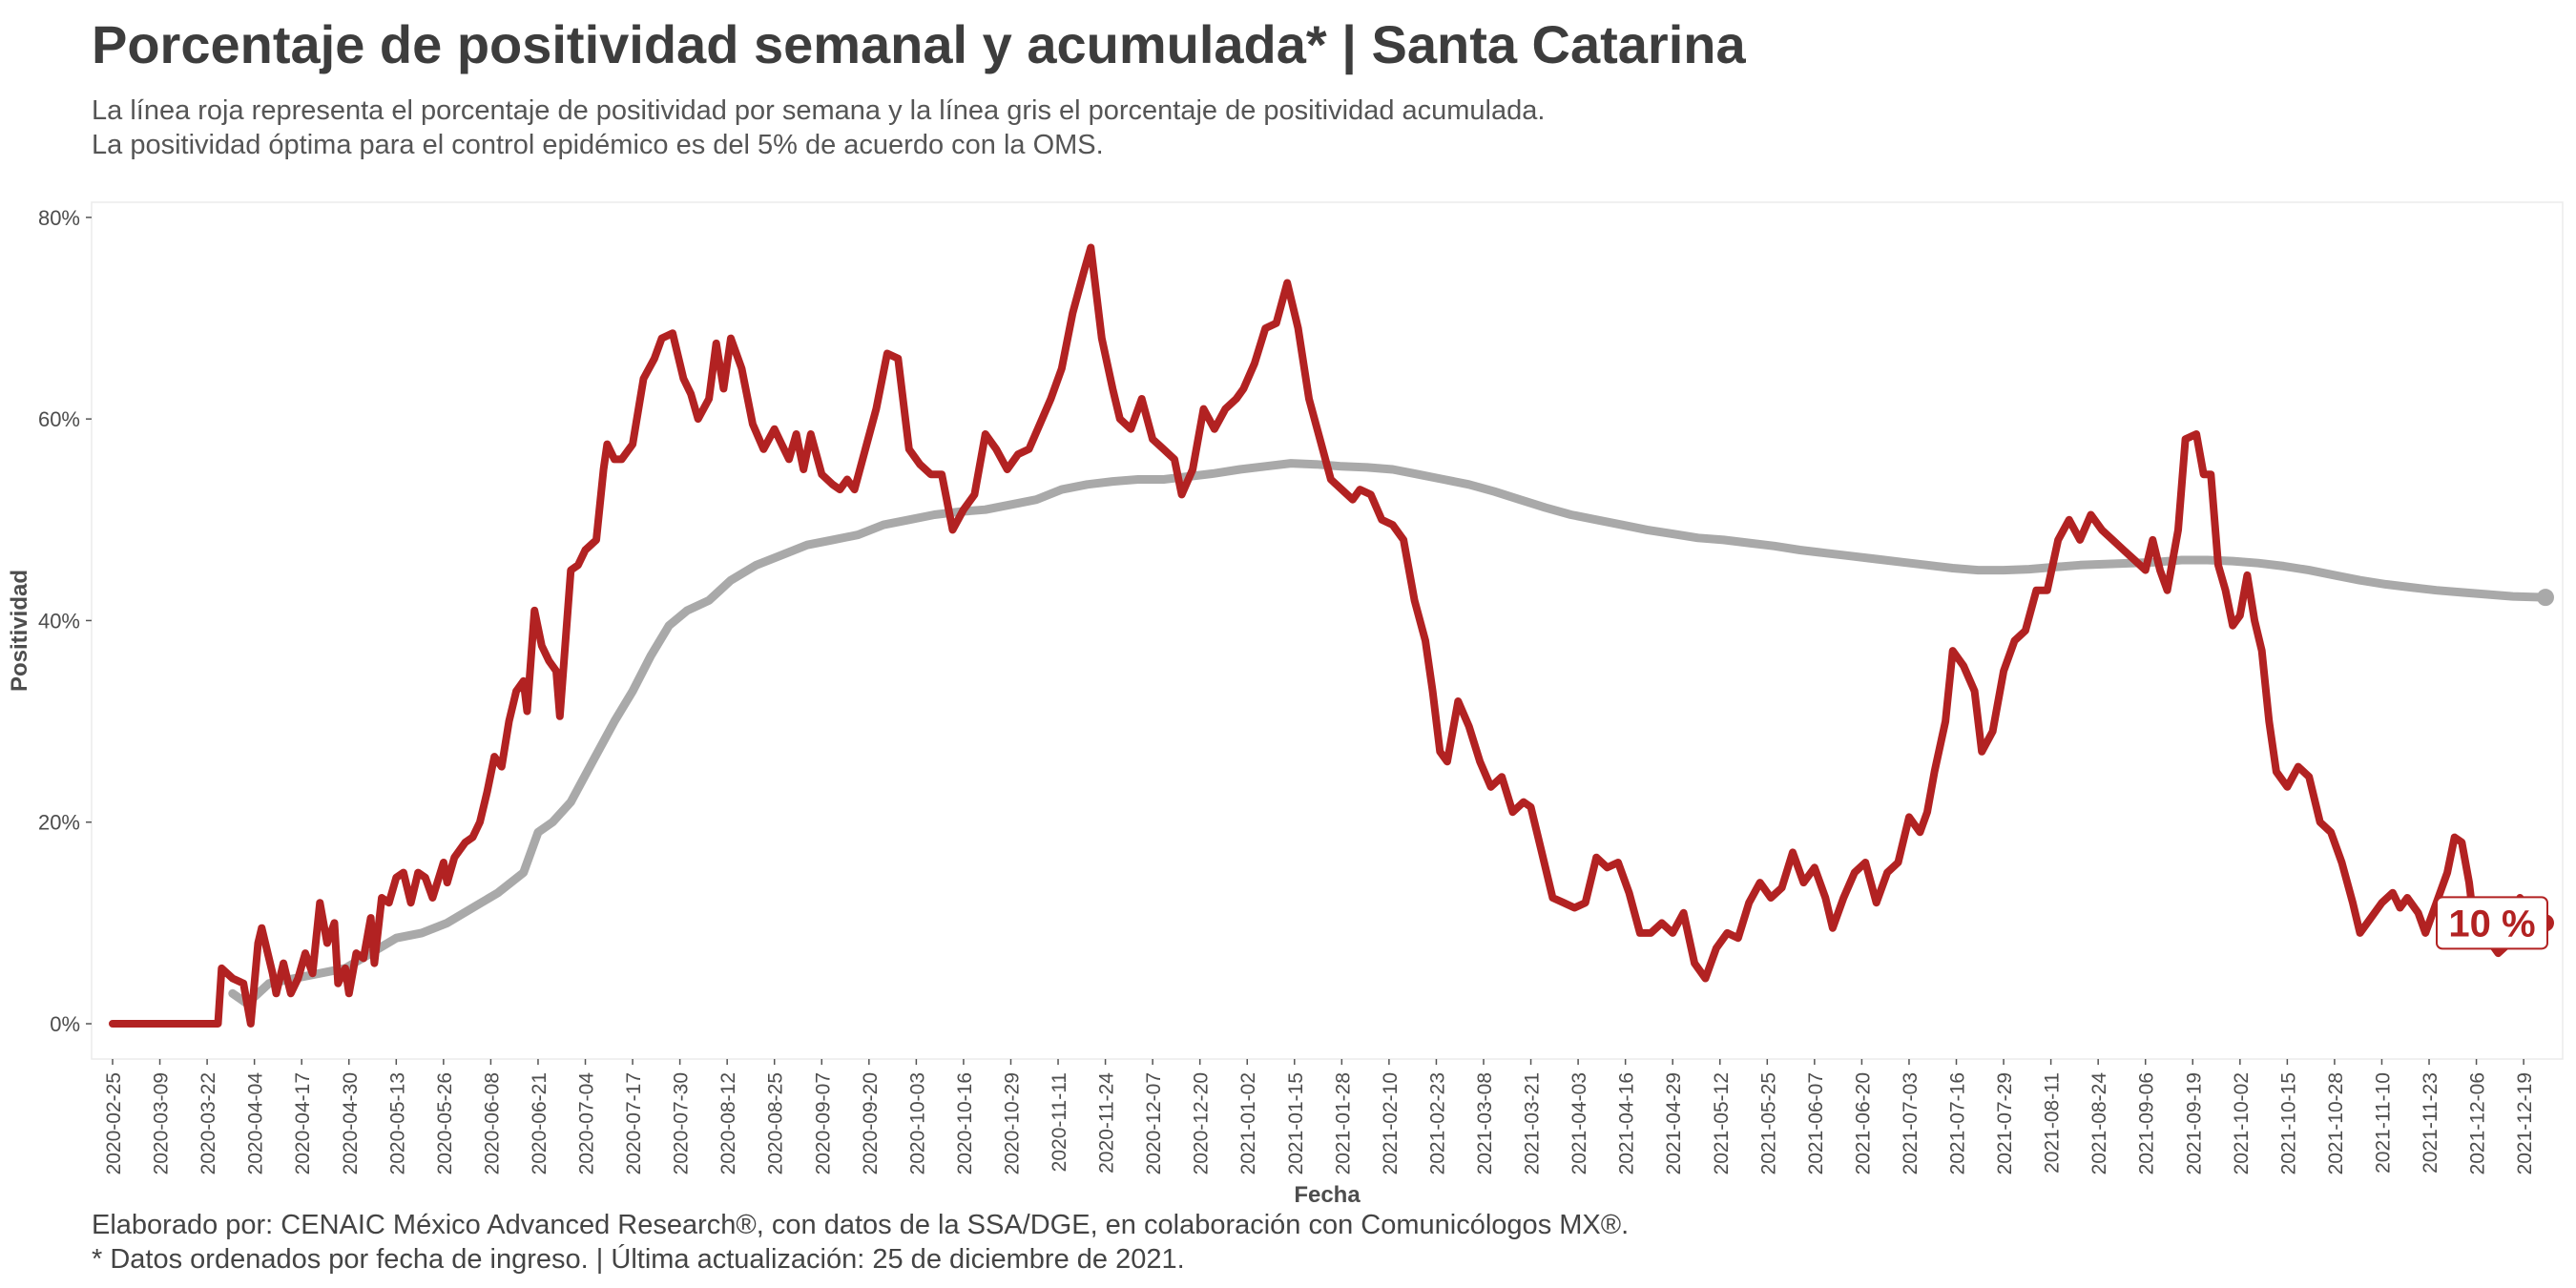 The width and height of the screenshot is (2576, 1288). What do you see at coordinates (2288, 1123) in the screenshot?
I see `x-tick-label: 2021-10-15` at bounding box center [2288, 1123].